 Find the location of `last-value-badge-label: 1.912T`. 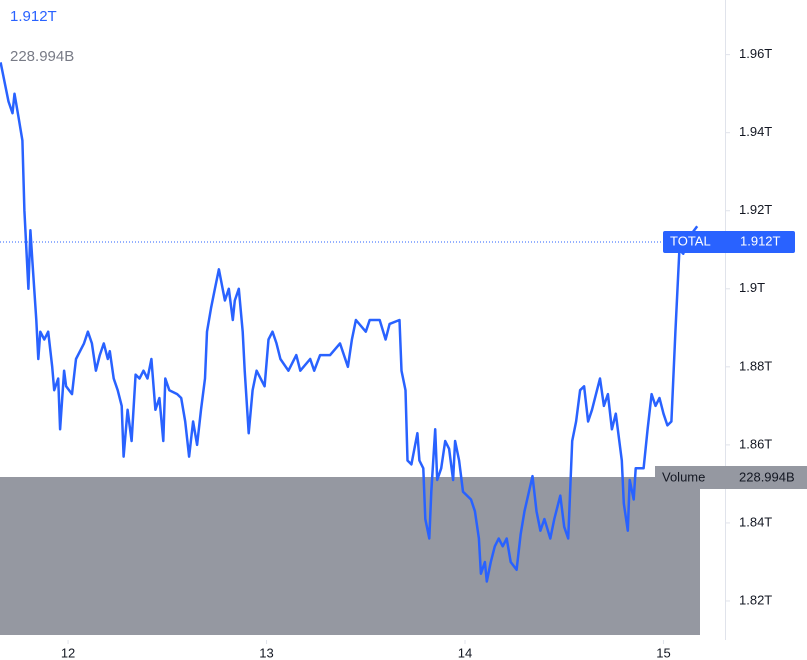

last-value-badge-label: 1.912T is located at coordinates (760, 240).